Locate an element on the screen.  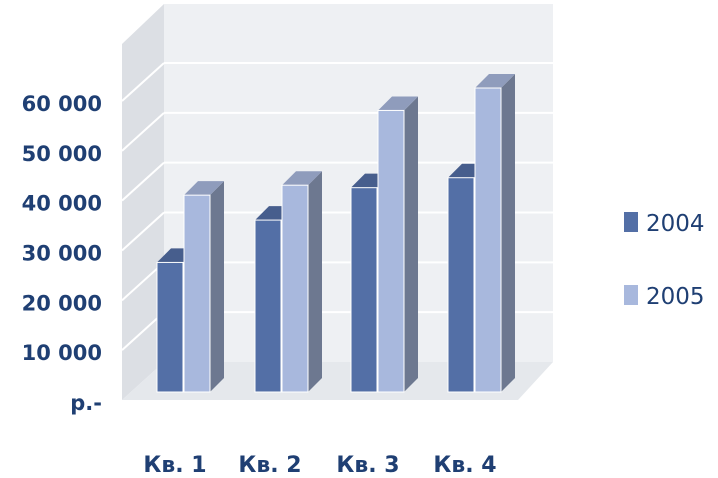
legend-item: 2004 is located at coordinates (664, 224).